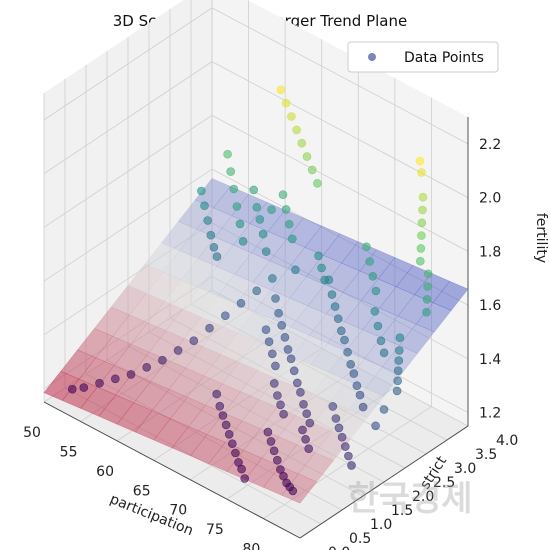 The width and height of the screenshot is (550, 550). Describe the element at coordinates (251, 546) in the screenshot. I see `x-tick-label: 80` at that location.